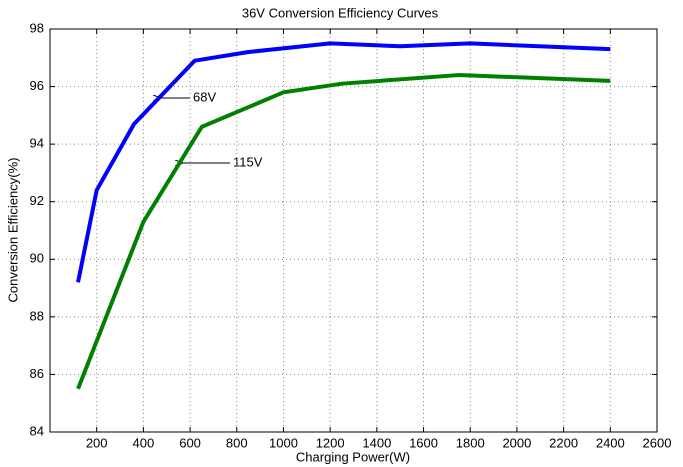 This screenshot has height=467, width=683. What do you see at coordinates (563, 442) in the screenshot?
I see `x-tick-label: 2200` at bounding box center [563, 442].